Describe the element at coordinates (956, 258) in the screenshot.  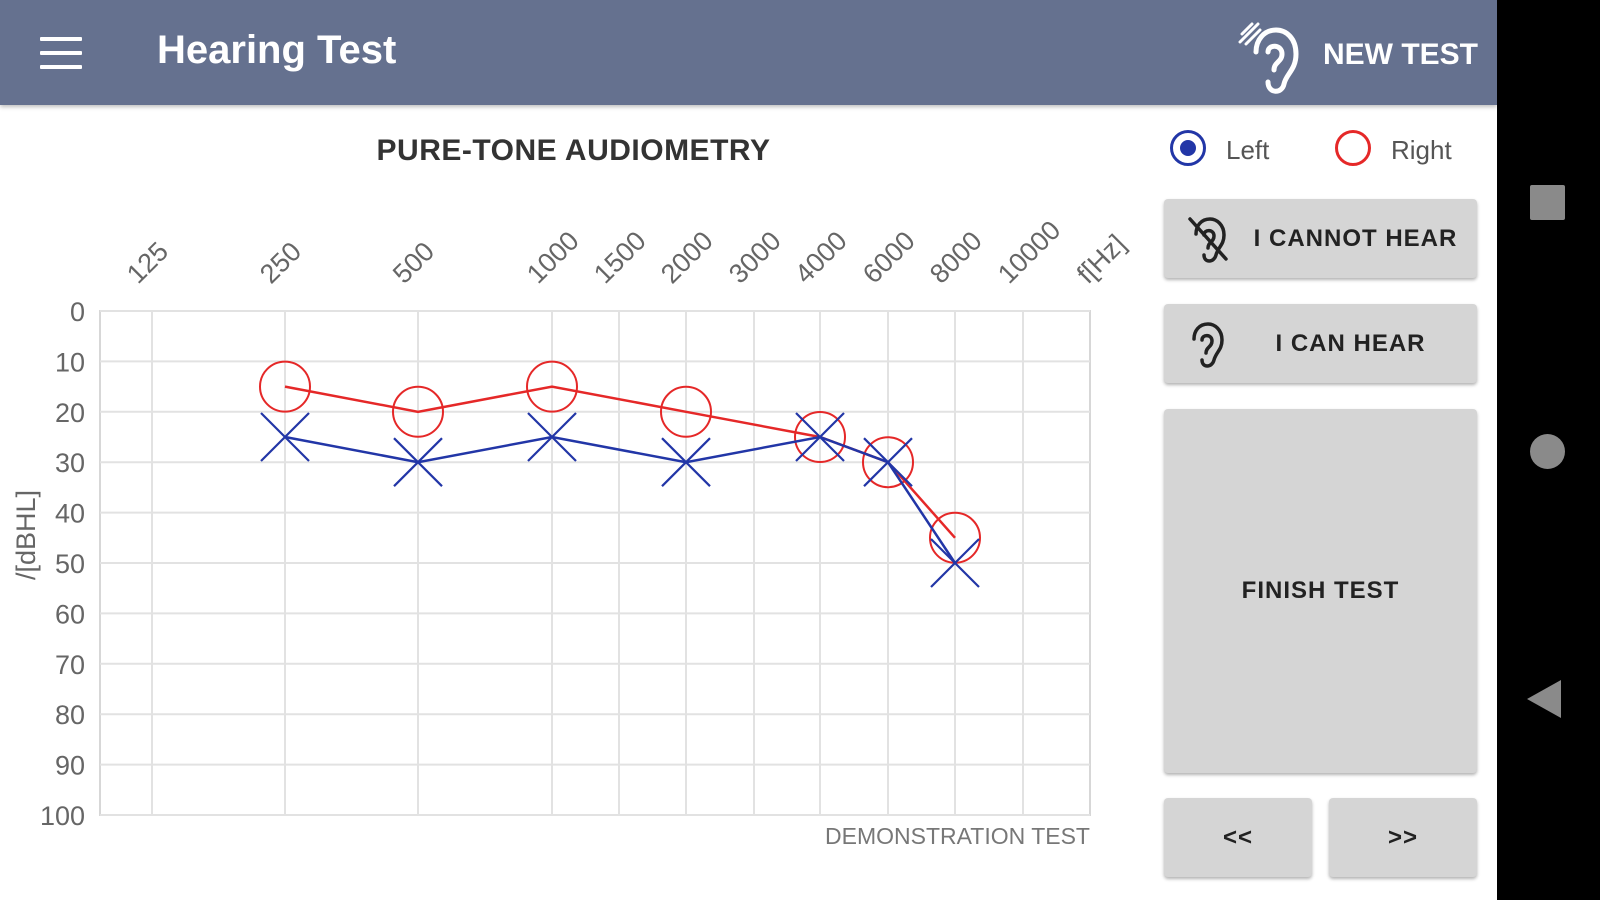
I see `x-tick-label: 8000` at that location.